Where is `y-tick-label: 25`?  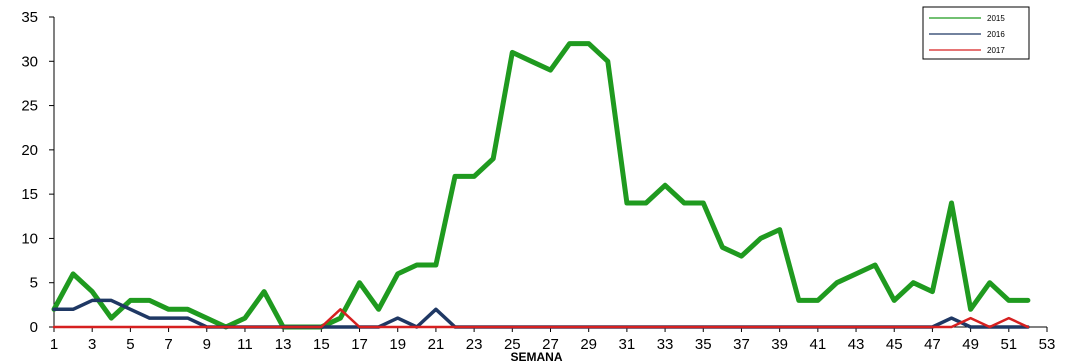
y-tick-label: 25 is located at coordinates (29, 106).